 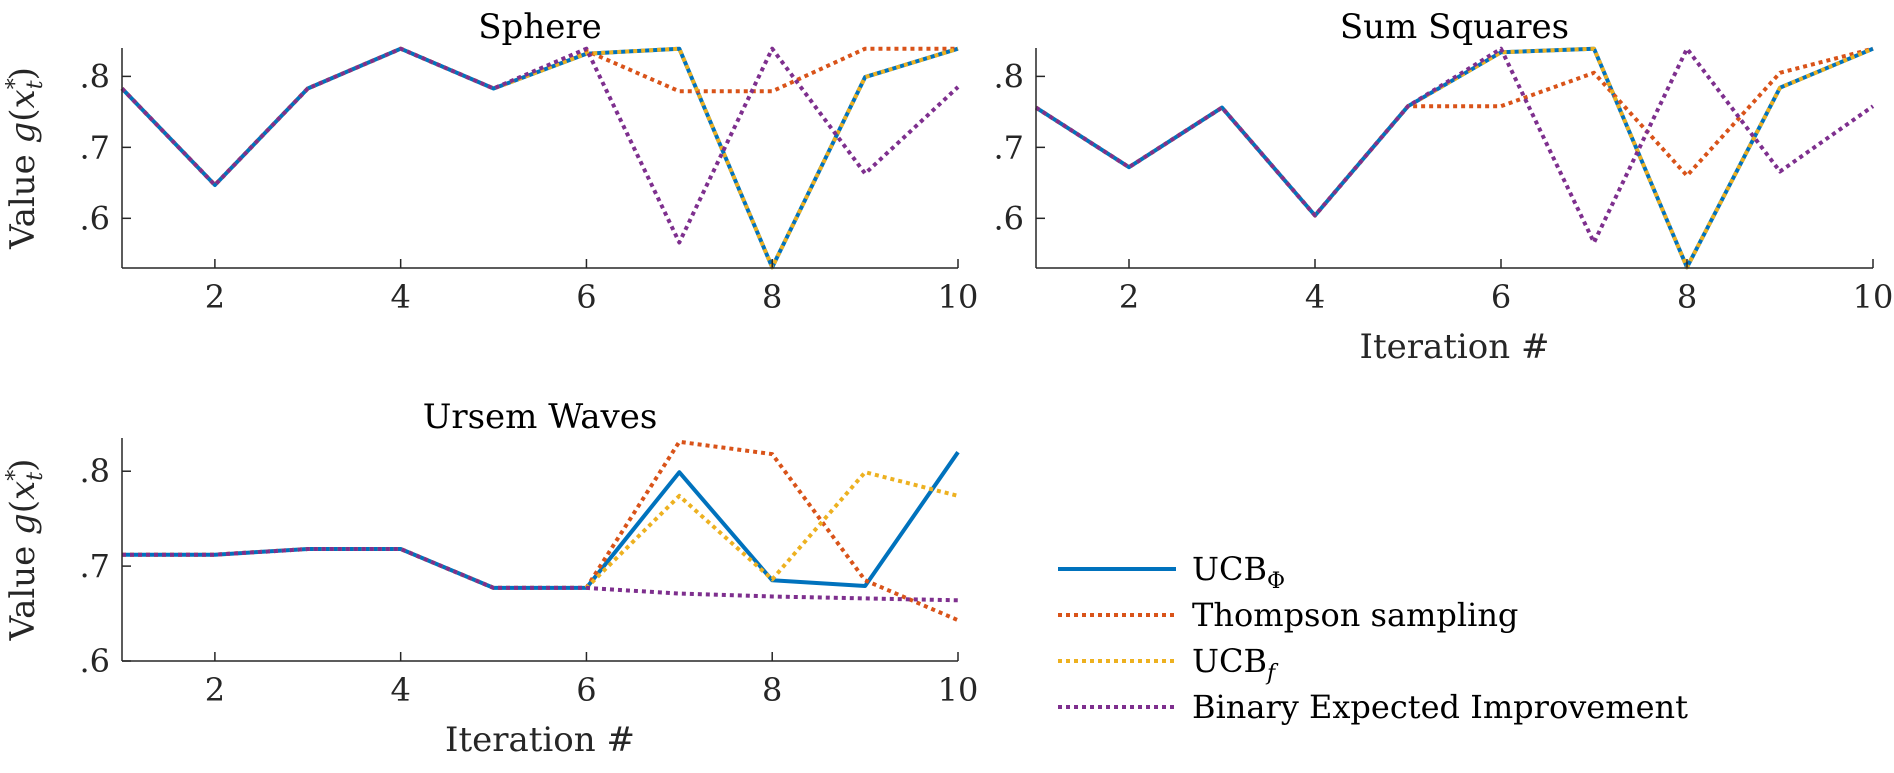 What do you see at coordinates (1440, 707) in the screenshot?
I see `legend-entry-label: Binary Expected Improvement` at bounding box center [1440, 707].